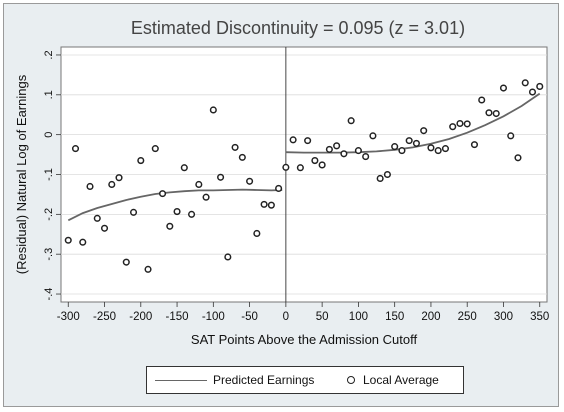 This screenshot has height=412, width=564. Describe the element at coordinates (286, 317) in the screenshot. I see `x-tick-label: 0` at that location.